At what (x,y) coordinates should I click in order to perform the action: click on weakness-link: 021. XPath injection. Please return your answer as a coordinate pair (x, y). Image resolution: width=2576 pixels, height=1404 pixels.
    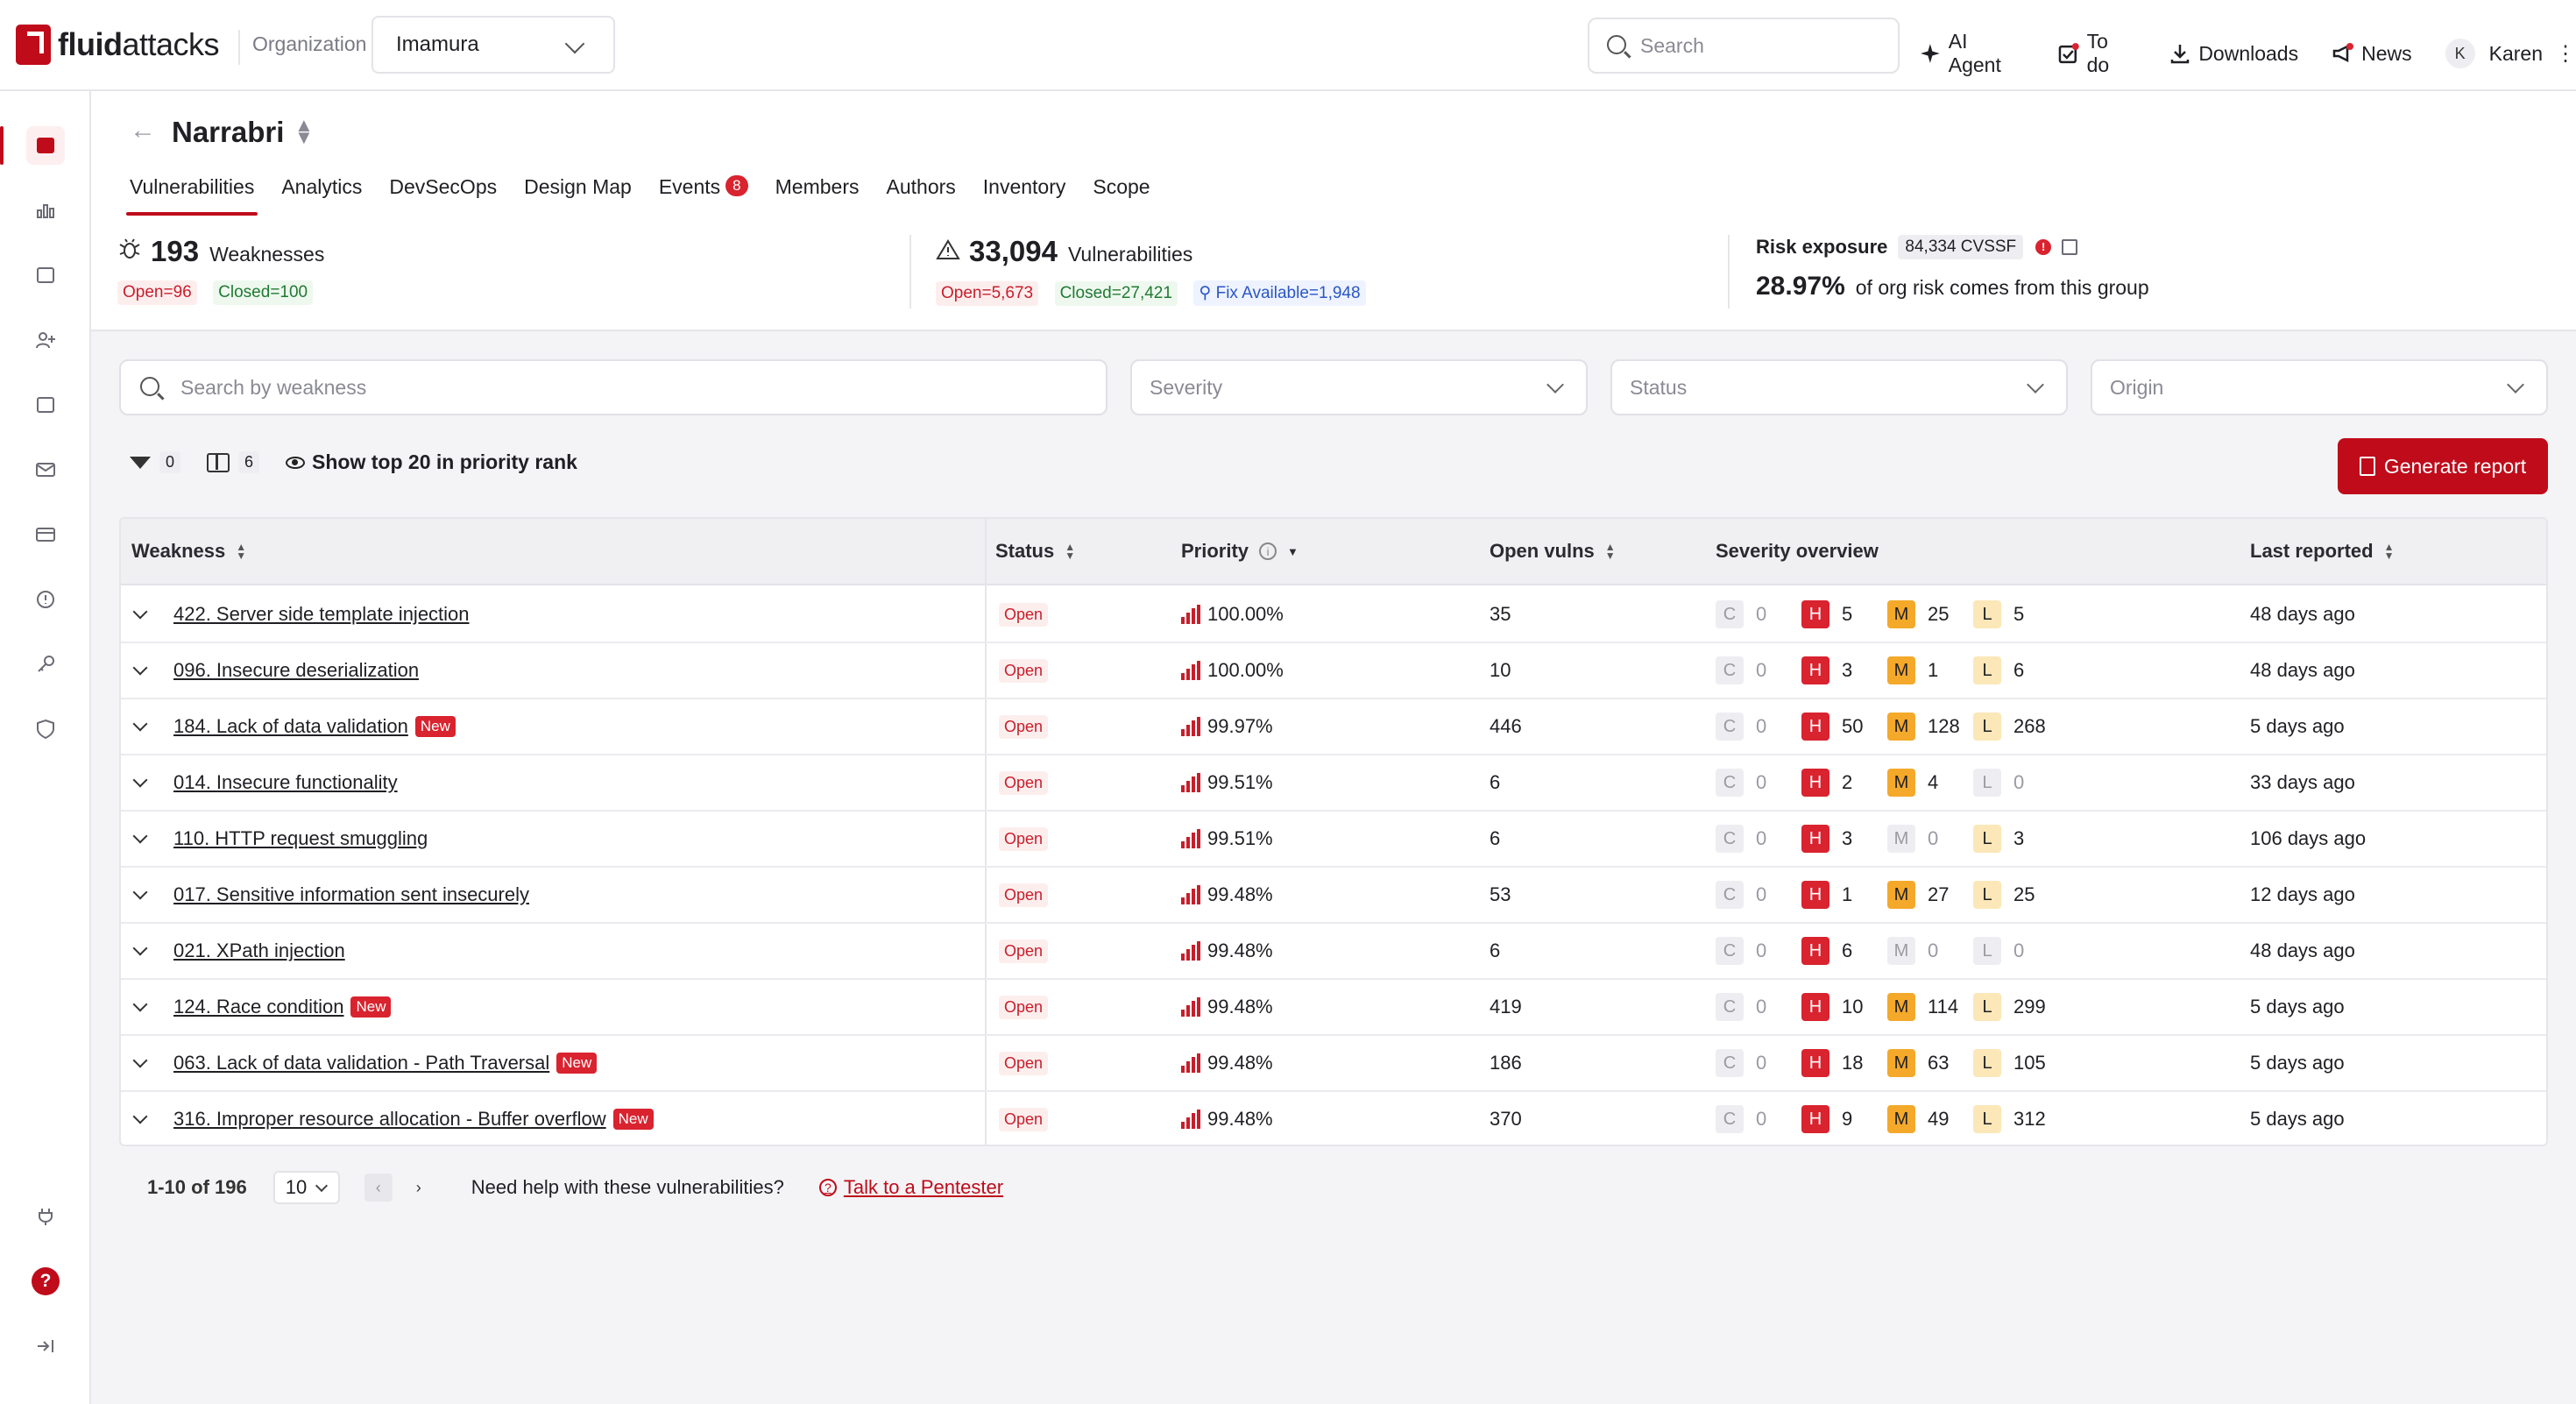
    Looking at the image, I should click on (259, 951).